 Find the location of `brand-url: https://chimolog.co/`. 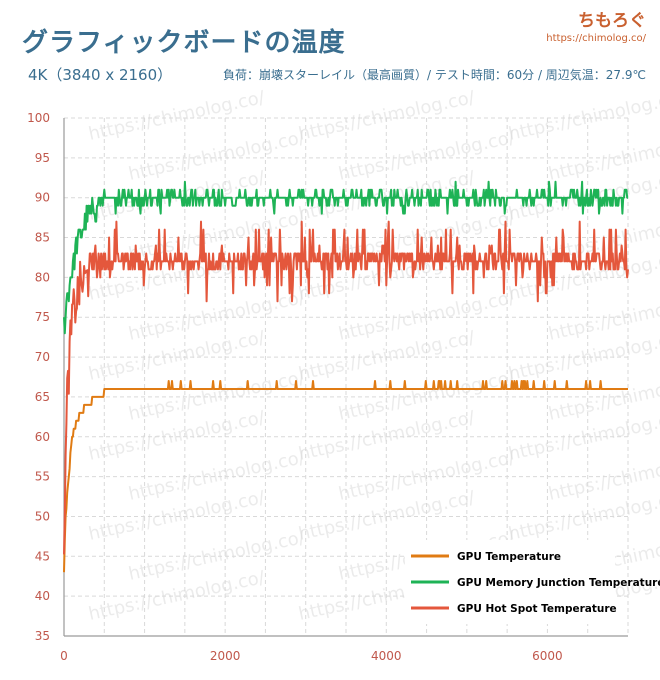

brand-url: https://chimolog.co/ is located at coordinates (596, 38).